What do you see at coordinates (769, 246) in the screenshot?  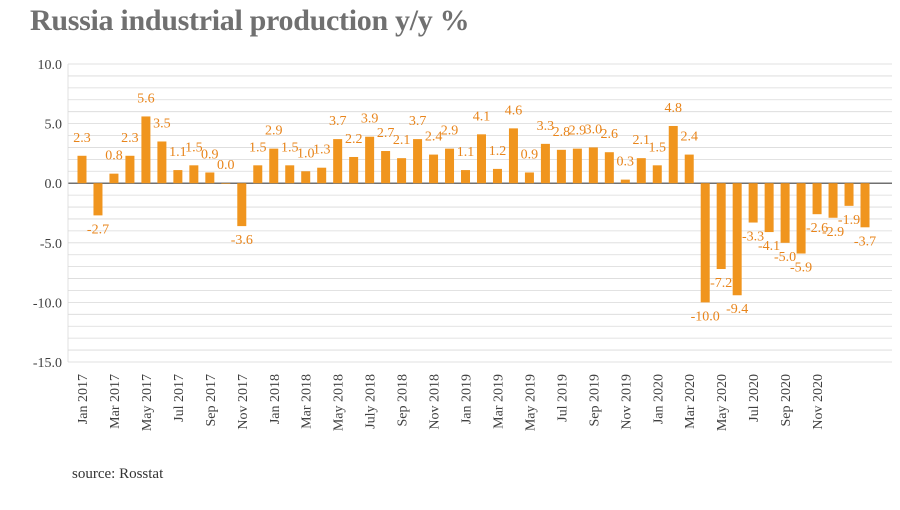 I see `data-label: -4.1` at bounding box center [769, 246].